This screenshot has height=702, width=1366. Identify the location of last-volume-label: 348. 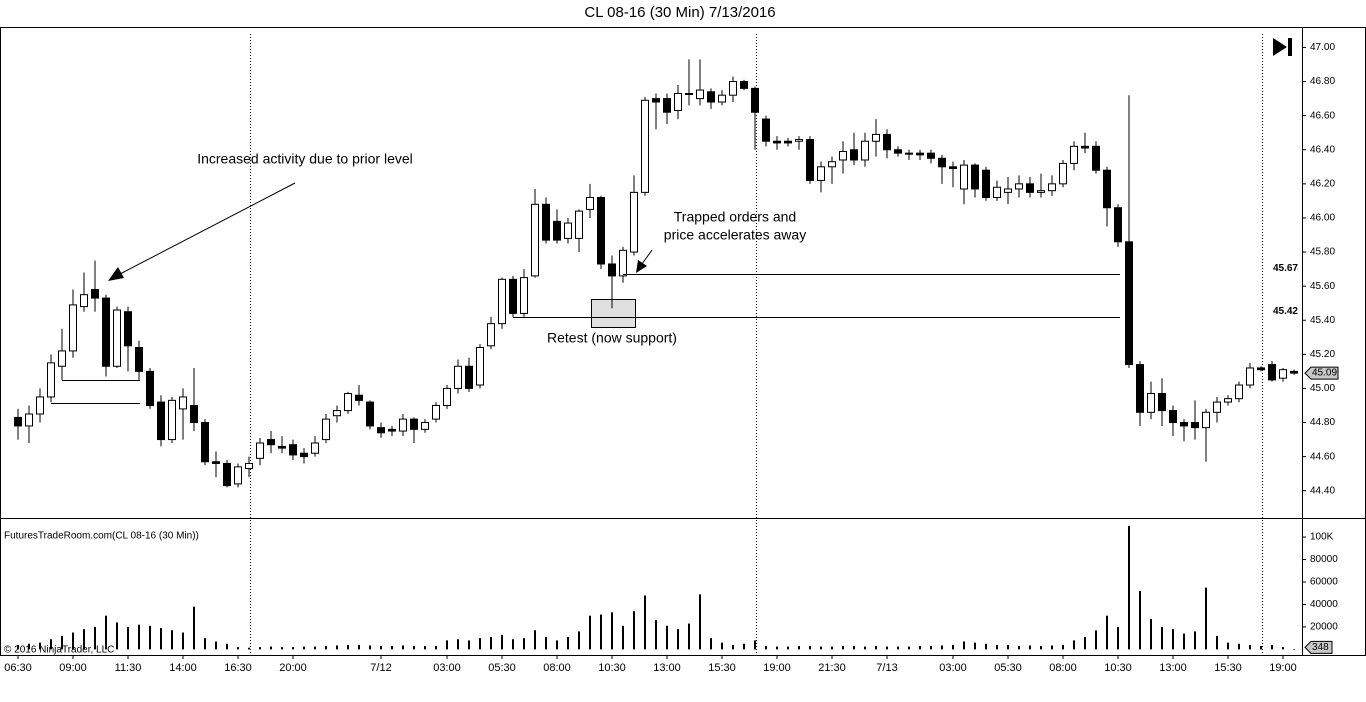
(1320, 647).